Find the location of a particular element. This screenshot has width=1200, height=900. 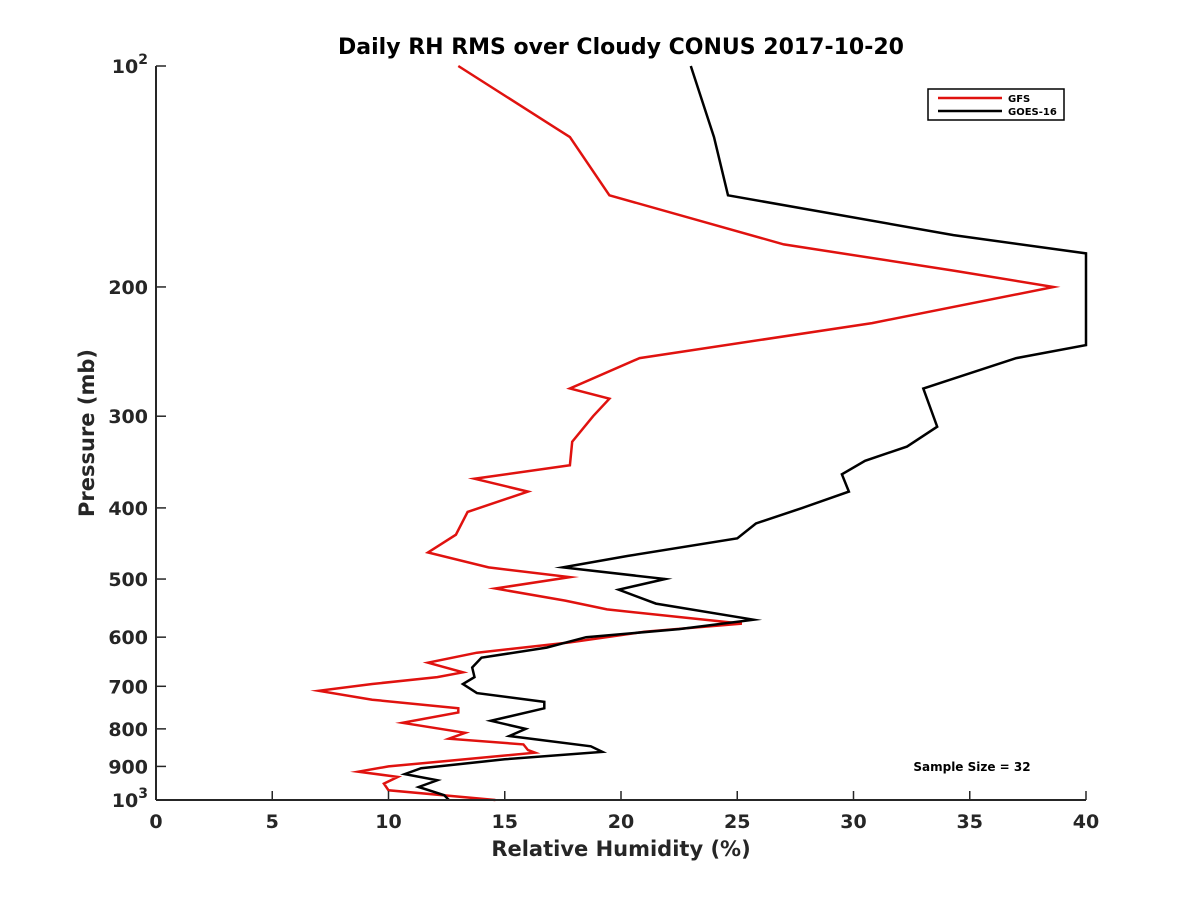

legend-box is located at coordinates (996, 104).